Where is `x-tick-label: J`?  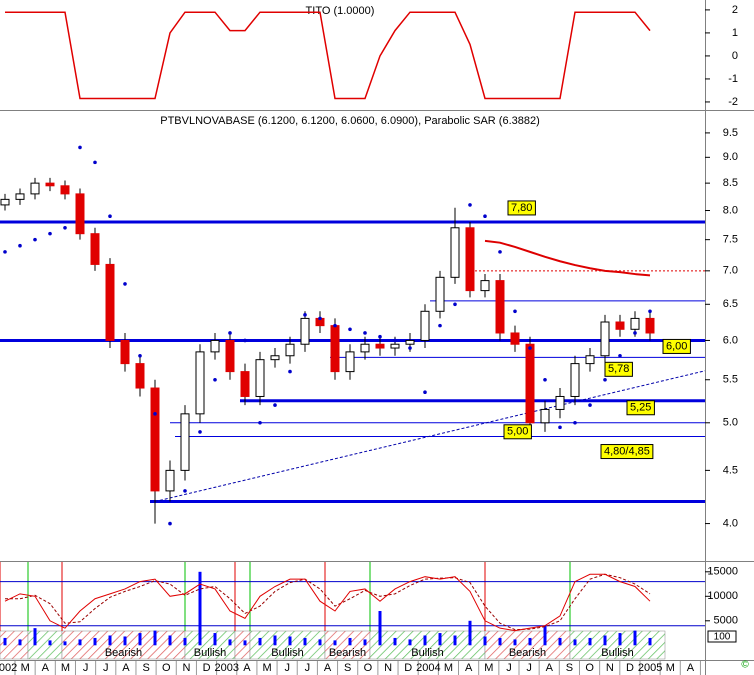
x-tick-label: J is located at coordinates (529, 668).